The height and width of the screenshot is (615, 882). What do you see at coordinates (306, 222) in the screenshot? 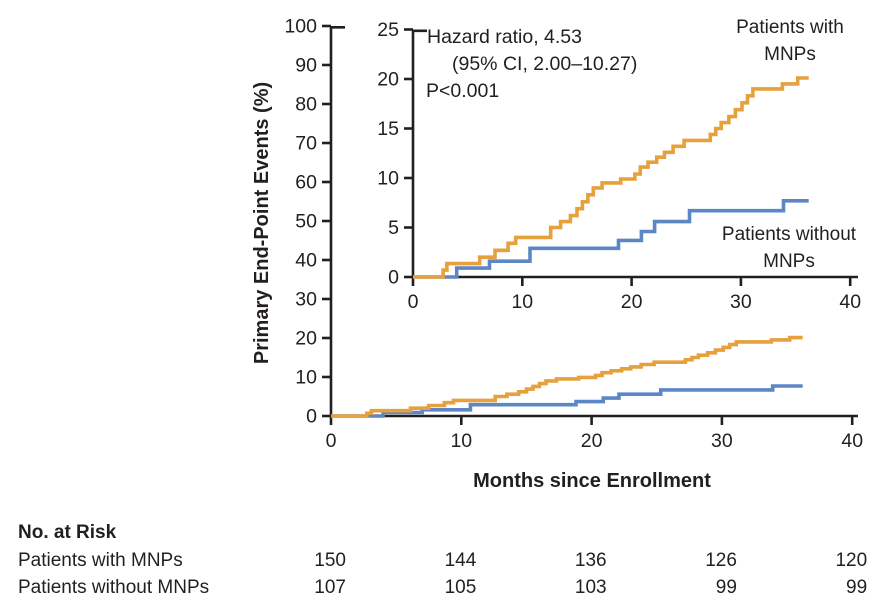
I see `main-y-tick-label-50: 50` at bounding box center [306, 222].